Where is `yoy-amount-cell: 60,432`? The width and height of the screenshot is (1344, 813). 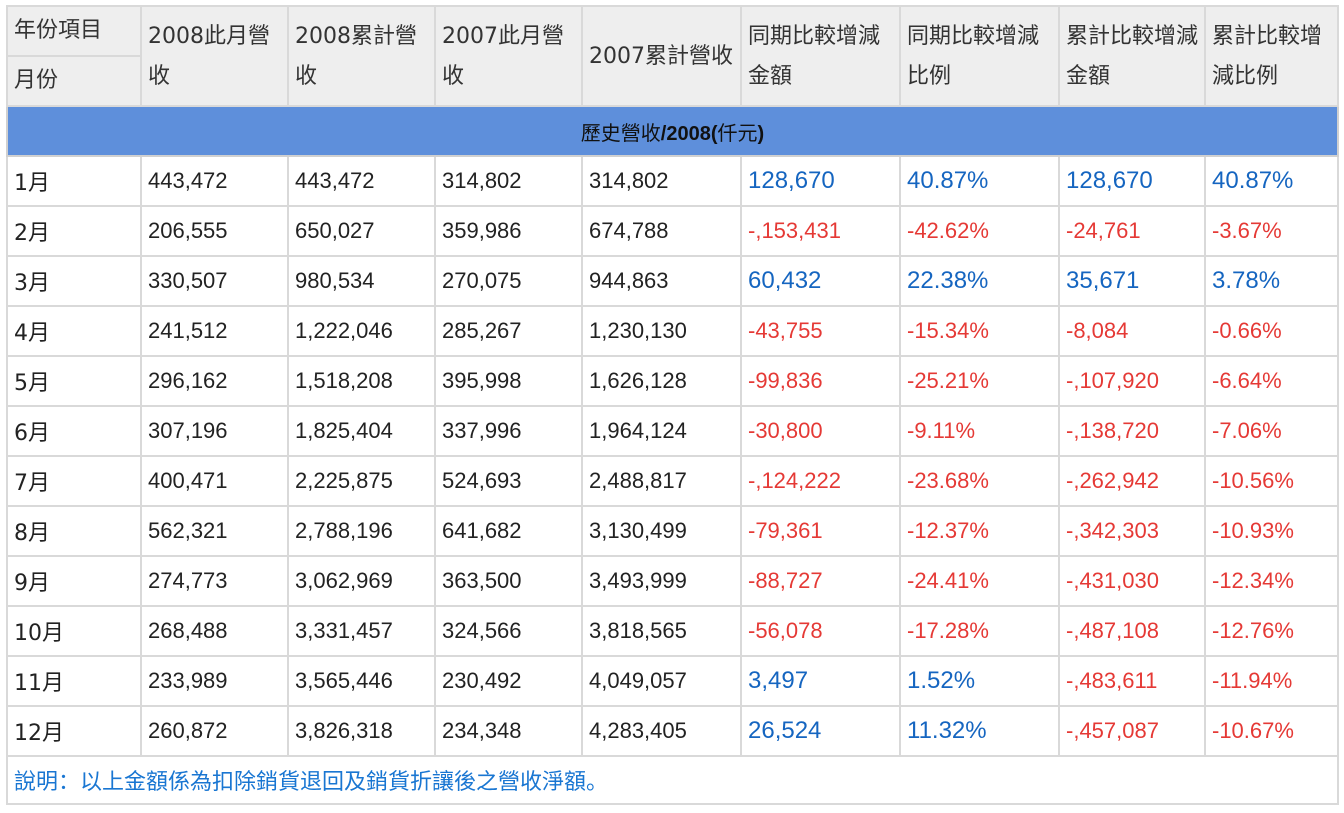 yoy-amount-cell: 60,432 is located at coordinates (820, 281).